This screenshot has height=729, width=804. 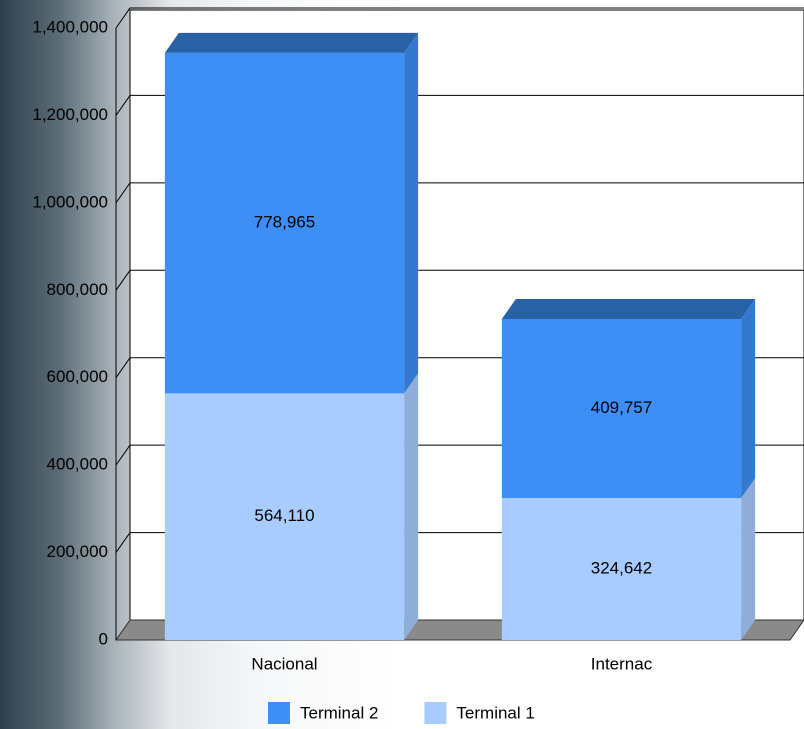 I want to click on value-label: 409,757, so click(x=621, y=407).